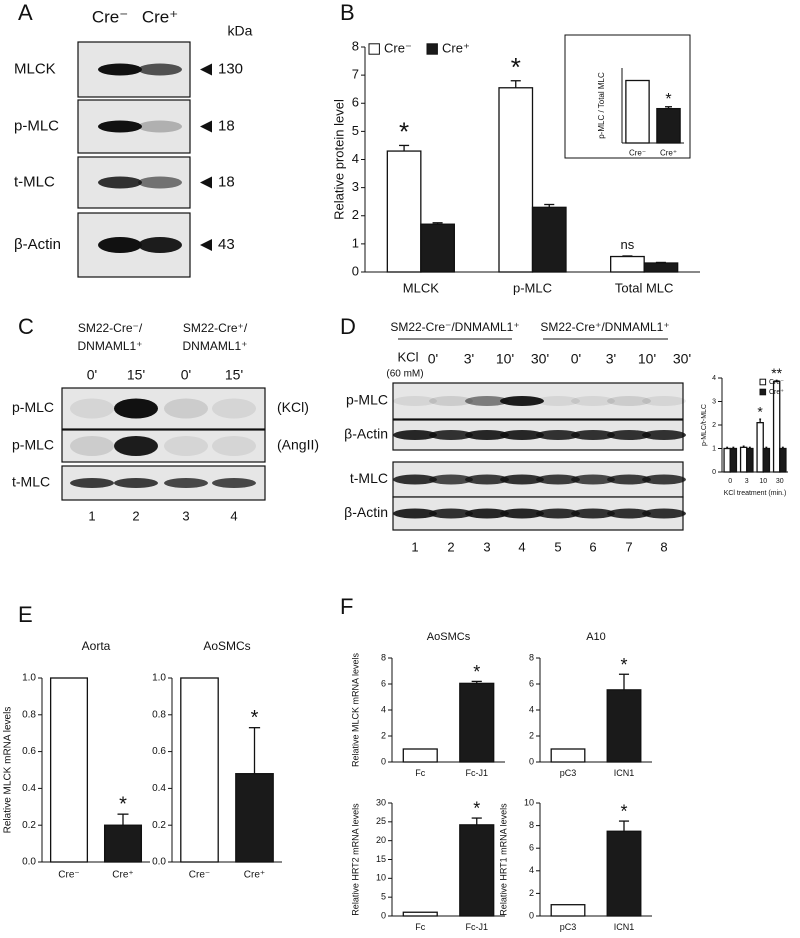 The width and height of the screenshot is (800, 938). What do you see at coordinates (159, 714) in the screenshot?
I see `y-tick-label: 0.8` at bounding box center [159, 714].